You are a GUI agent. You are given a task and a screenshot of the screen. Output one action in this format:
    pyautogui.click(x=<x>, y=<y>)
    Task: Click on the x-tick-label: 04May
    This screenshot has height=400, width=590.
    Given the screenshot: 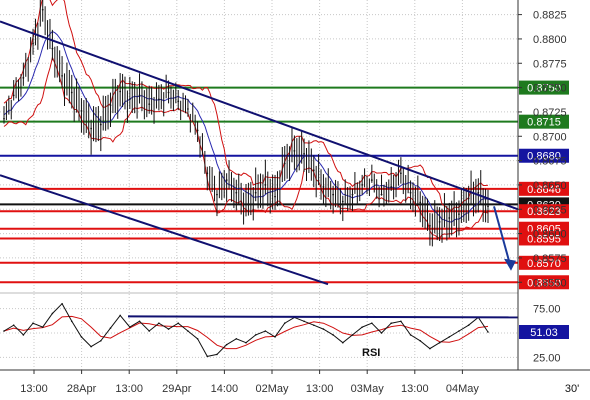 What is the action you would take?
    pyautogui.click(x=463, y=389)
    